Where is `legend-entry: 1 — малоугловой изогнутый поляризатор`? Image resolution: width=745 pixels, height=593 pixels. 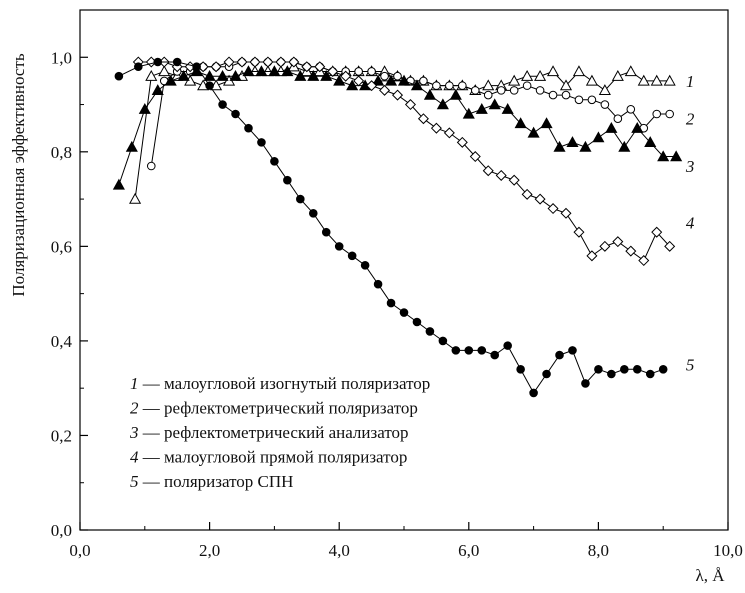 legend-entry: 1 — малоугловой изогнутый поляризатор is located at coordinates (280, 383).